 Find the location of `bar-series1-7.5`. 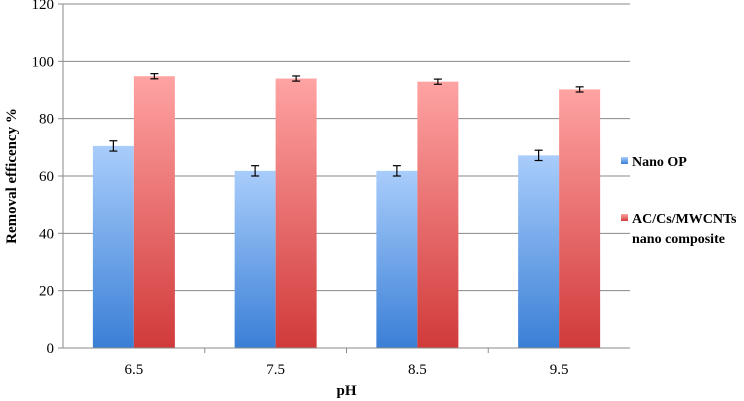

bar-series1-7.5 is located at coordinates (296, 213).